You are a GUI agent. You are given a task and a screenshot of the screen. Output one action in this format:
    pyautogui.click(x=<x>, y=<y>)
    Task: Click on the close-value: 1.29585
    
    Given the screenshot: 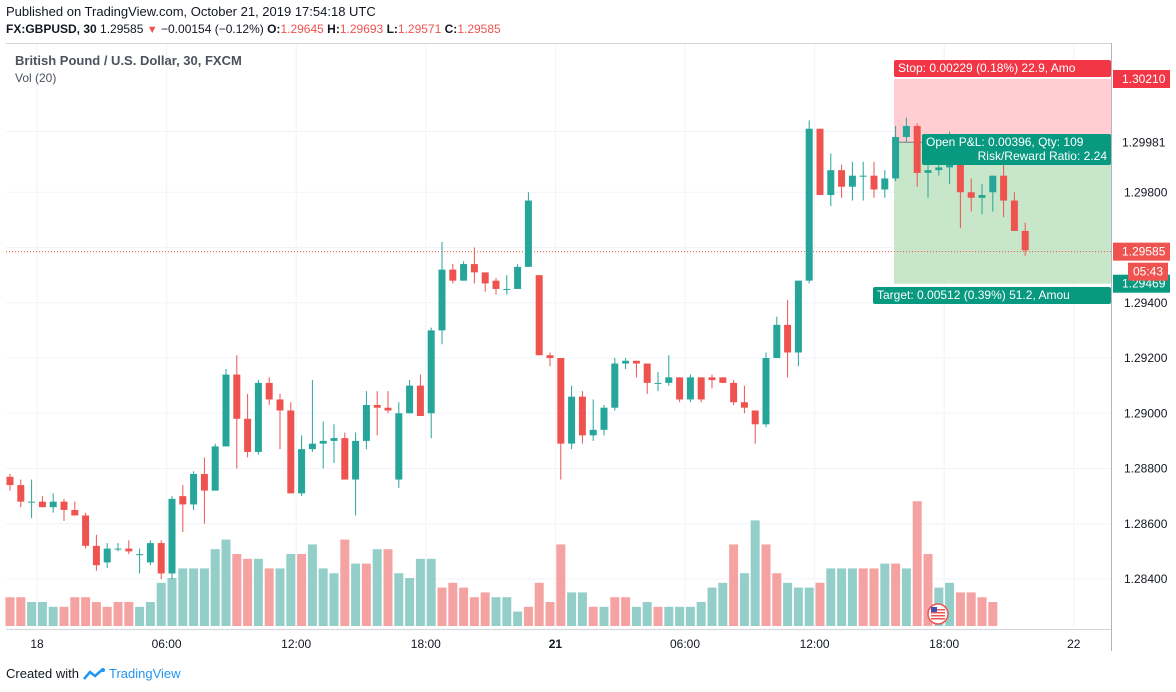 What is the action you would take?
    pyautogui.click(x=479, y=29)
    